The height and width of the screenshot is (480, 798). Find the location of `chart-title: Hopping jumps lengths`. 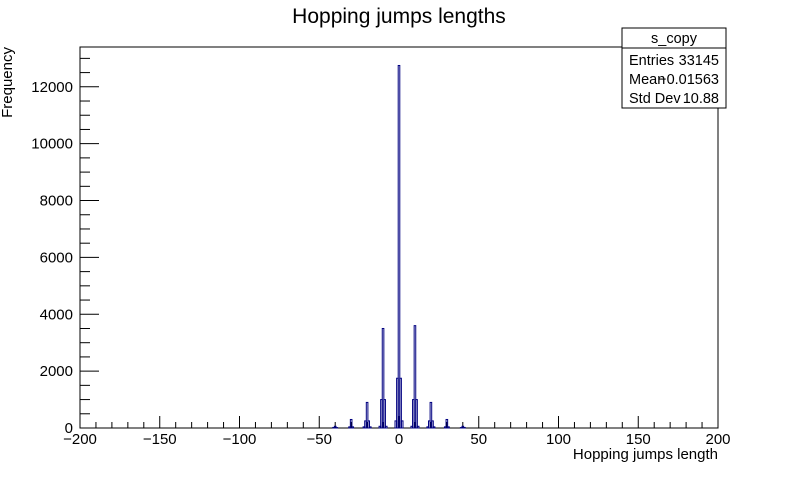

chart-title: Hopping jumps lengths is located at coordinates (399, 16).